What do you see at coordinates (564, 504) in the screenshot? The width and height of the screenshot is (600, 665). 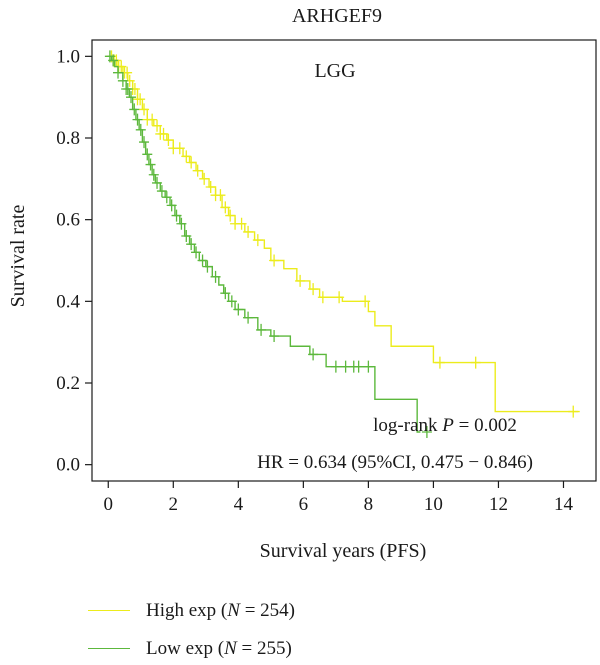 I see `x-tick-label: 14` at bounding box center [564, 504].